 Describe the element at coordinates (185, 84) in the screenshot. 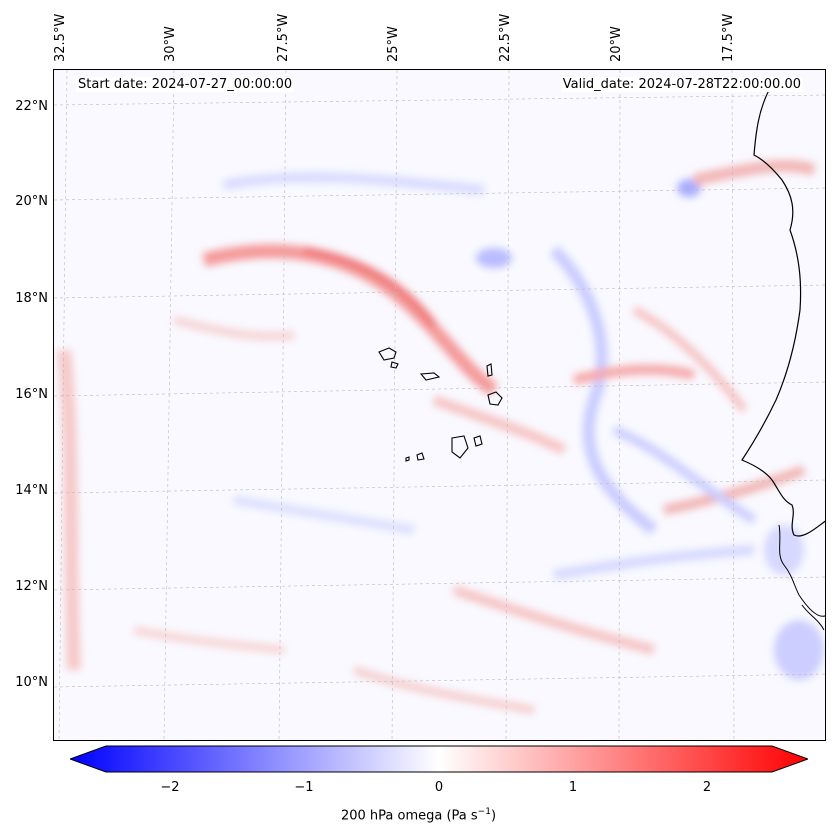

I see `start-date-label: Start date: 2024-07-27_00:00:00` at that location.